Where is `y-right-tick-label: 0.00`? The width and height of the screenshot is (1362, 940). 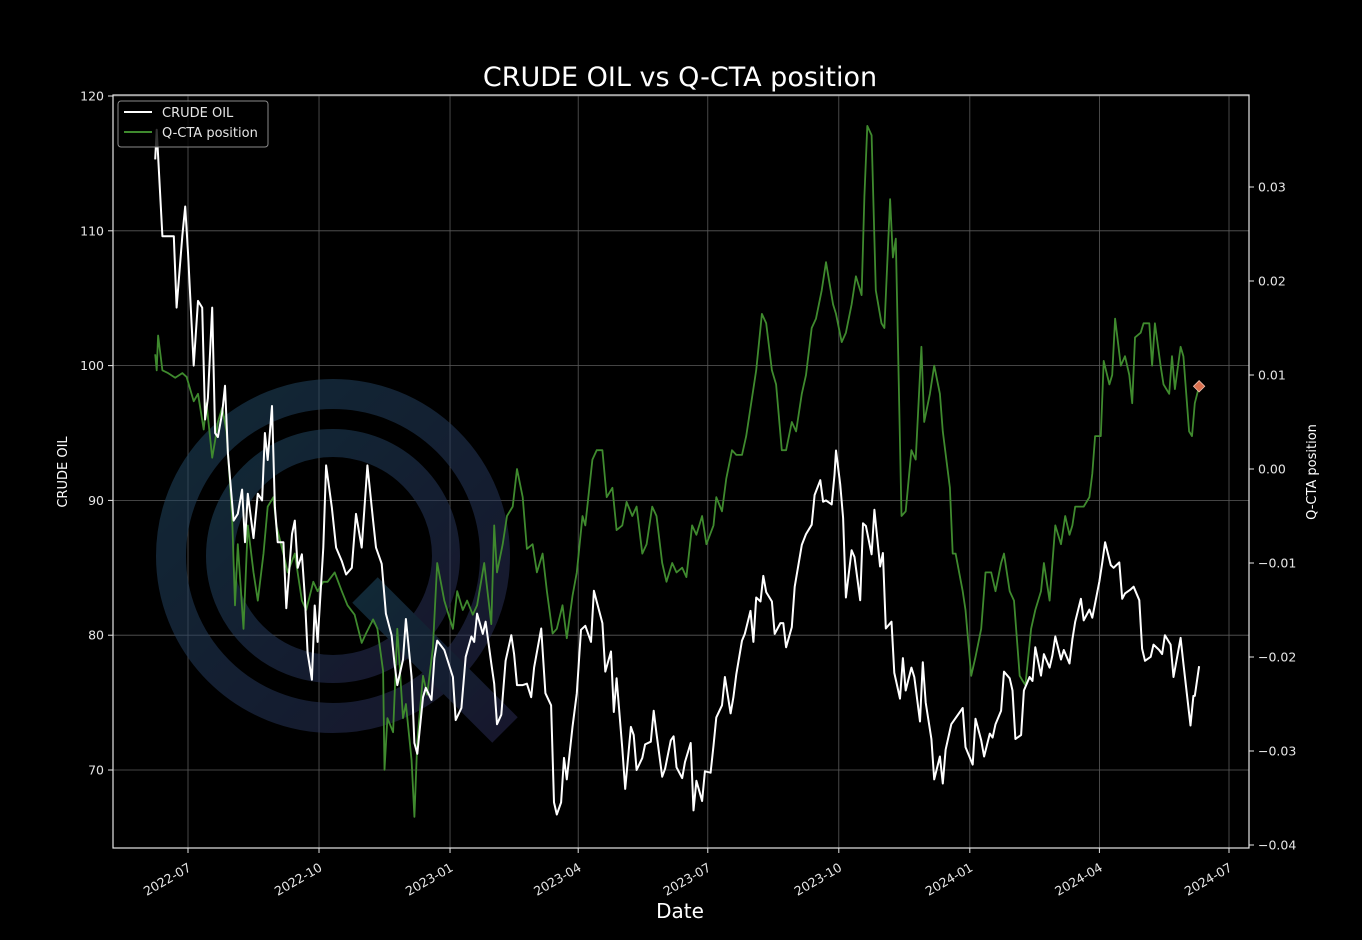
y-right-tick-label: 0.00 is located at coordinates (1272, 469).